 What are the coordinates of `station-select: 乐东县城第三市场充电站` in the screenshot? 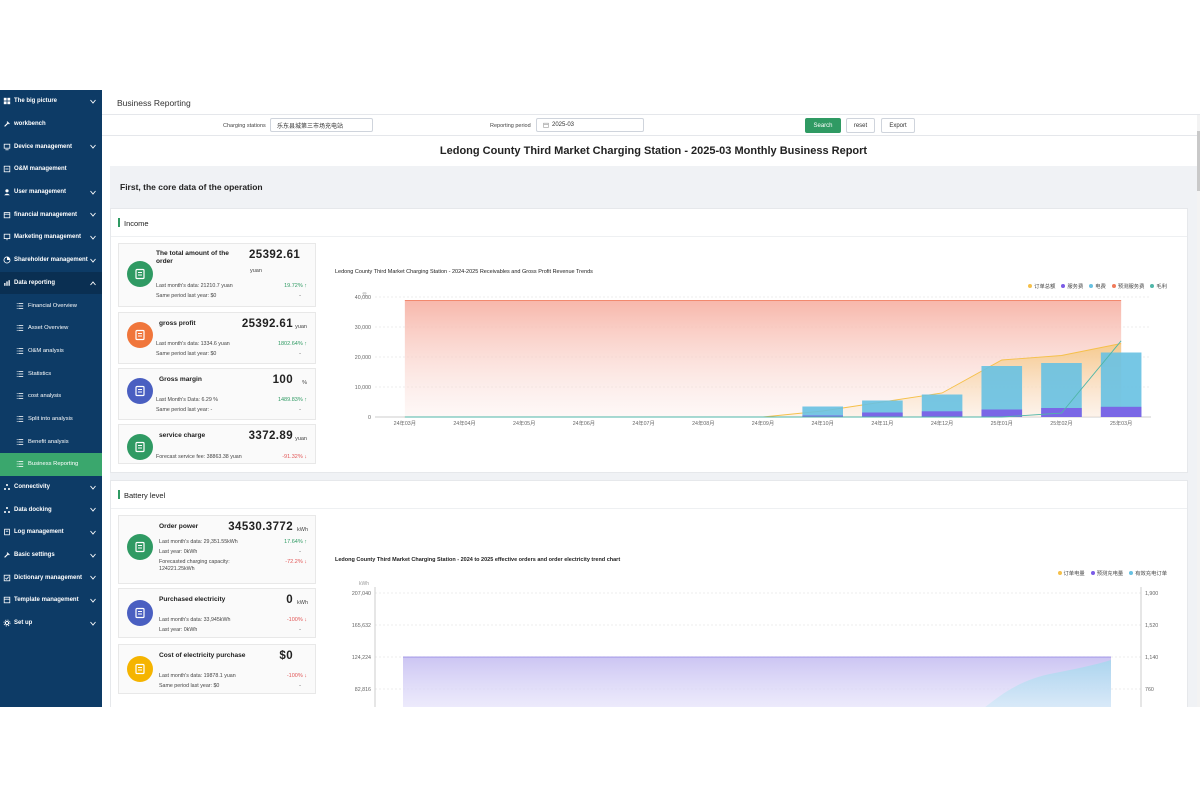 It's located at (321, 125).